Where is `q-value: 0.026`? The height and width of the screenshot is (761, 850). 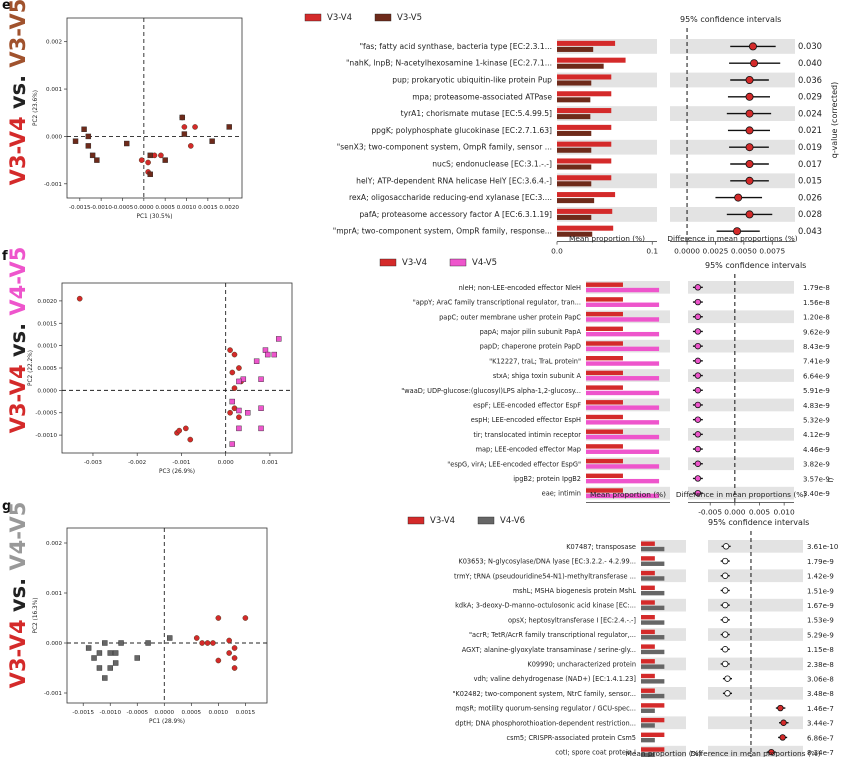
q-value: 0.026 is located at coordinates (810, 197).